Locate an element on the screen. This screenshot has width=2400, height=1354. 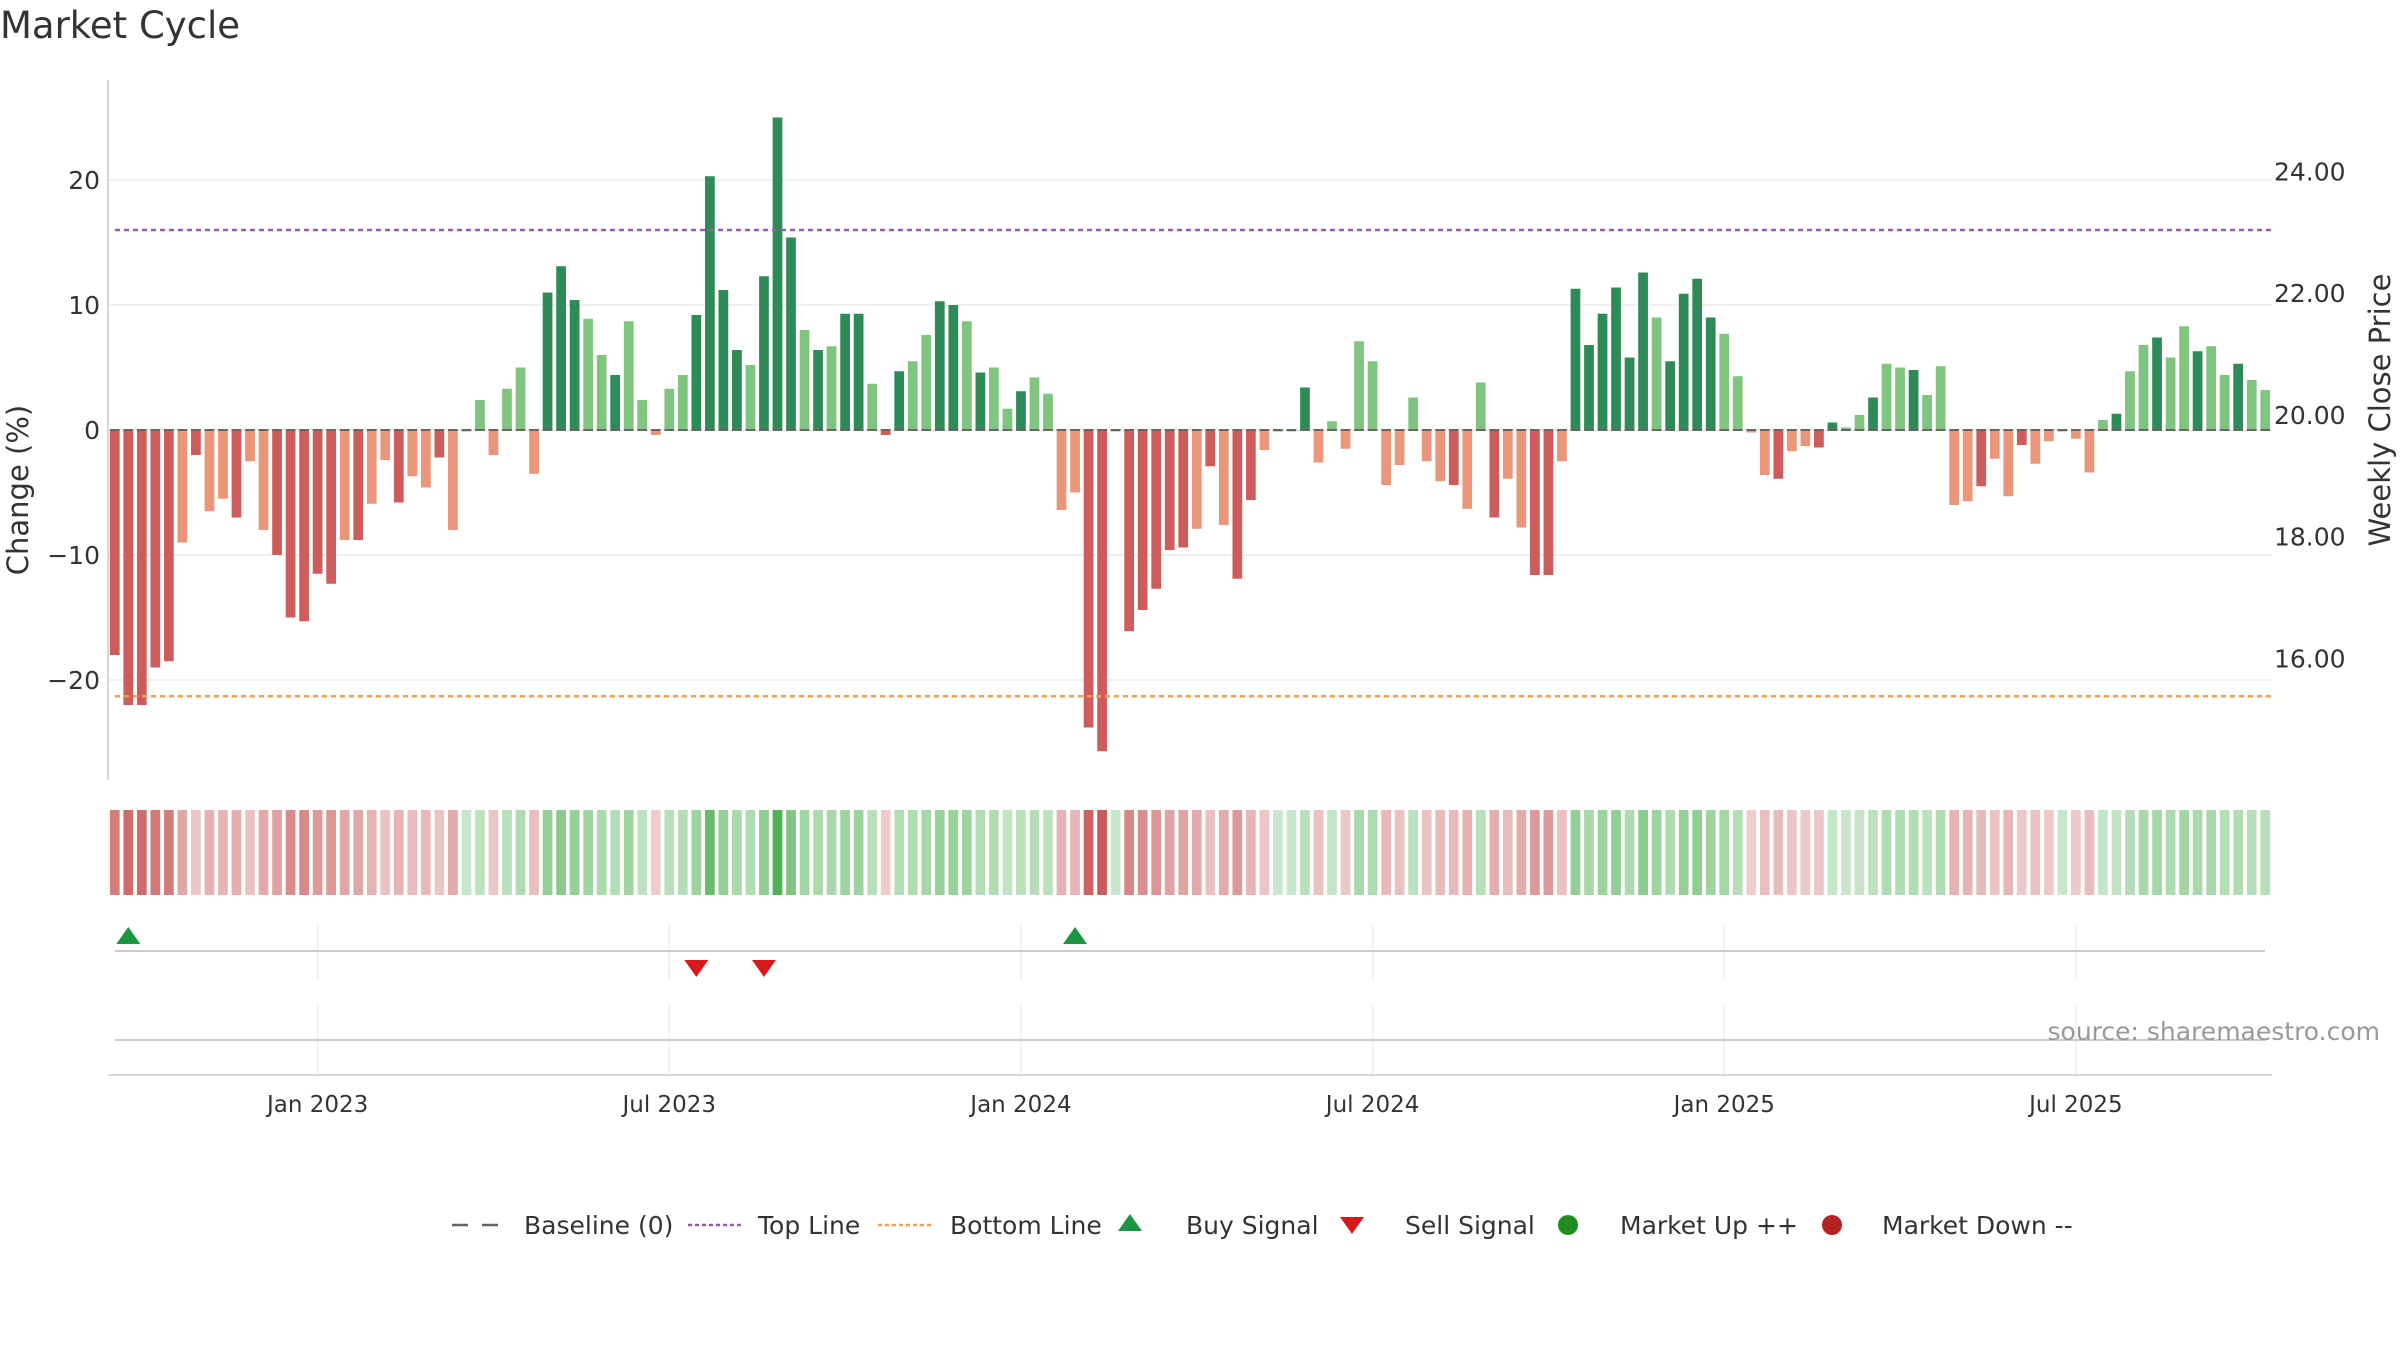
y-left-tick-3: 10 is located at coordinates (84, 305).